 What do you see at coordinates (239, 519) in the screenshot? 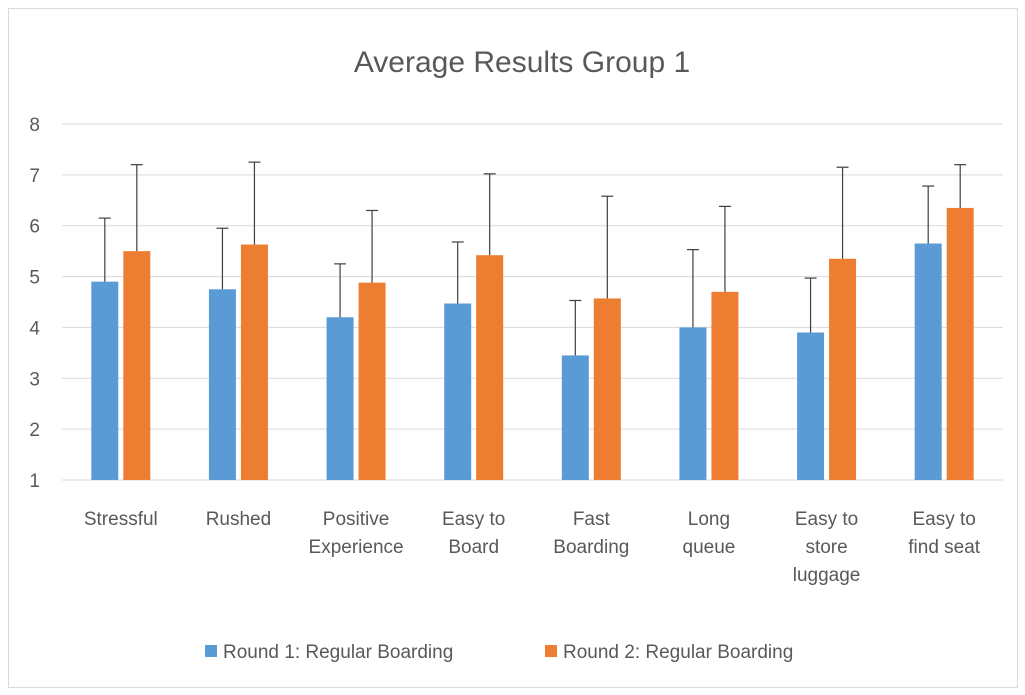
I see `category-label: Rushed` at bounding box center [239, 519].